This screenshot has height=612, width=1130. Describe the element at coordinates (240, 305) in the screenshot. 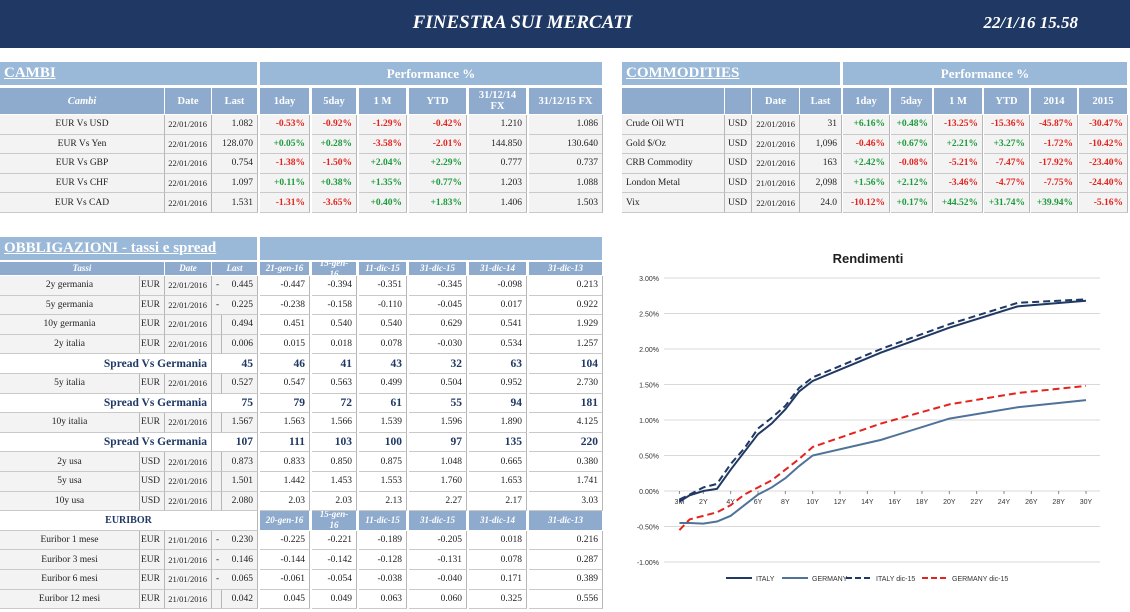

I see `table-cell: 0.225` at that location.